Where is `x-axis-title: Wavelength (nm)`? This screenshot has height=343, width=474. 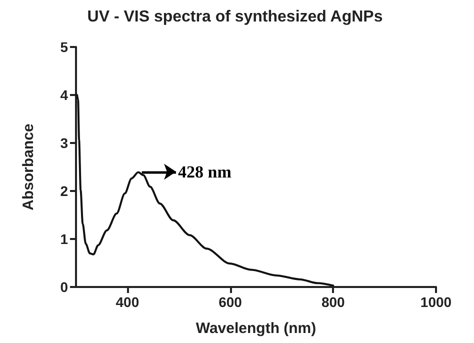
x-axis-title: Wavelength (nm) is located at coordinates (256, 328).